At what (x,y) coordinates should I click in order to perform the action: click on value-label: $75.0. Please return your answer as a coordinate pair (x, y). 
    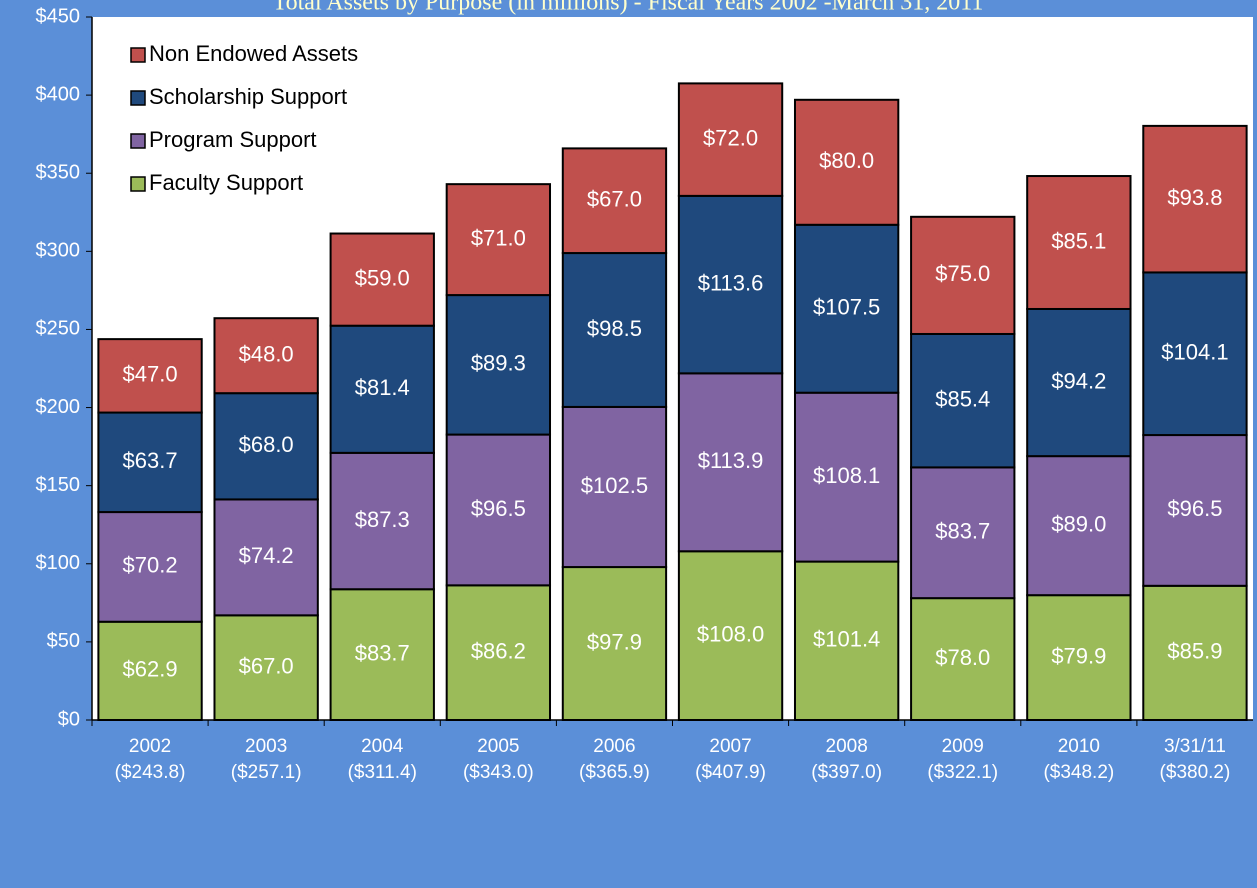
    Looking at the image, I should click on (962, 273).